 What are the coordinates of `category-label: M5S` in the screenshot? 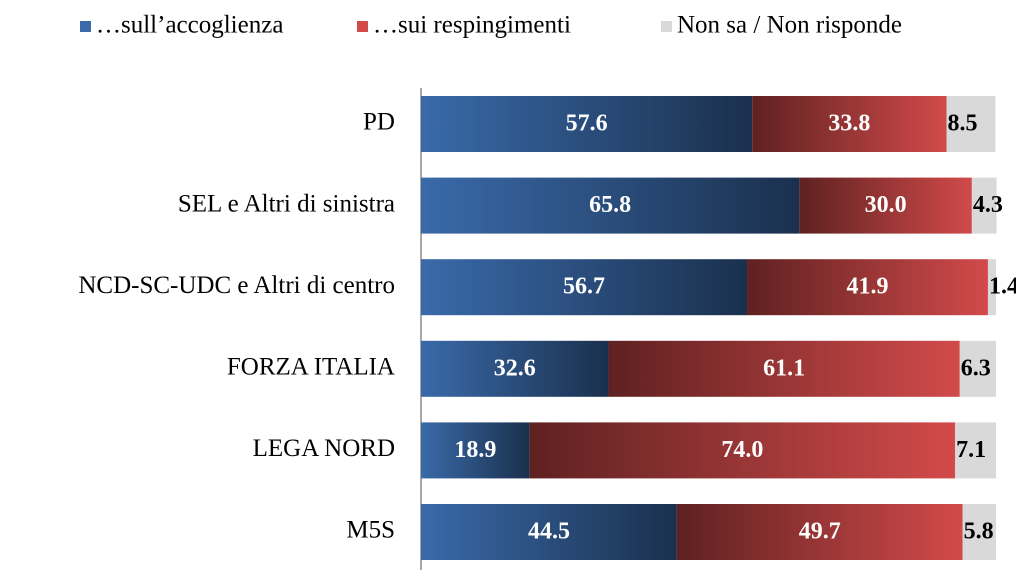 It's located at (370, 530).